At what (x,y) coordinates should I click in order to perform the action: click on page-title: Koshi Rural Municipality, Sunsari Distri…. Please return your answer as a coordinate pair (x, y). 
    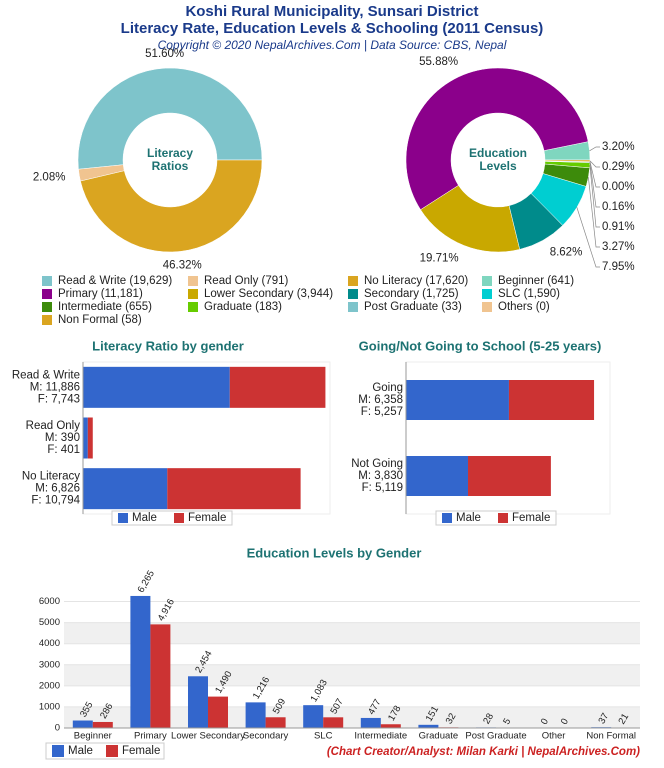
    Looking at the image, I should click on (331, 11).